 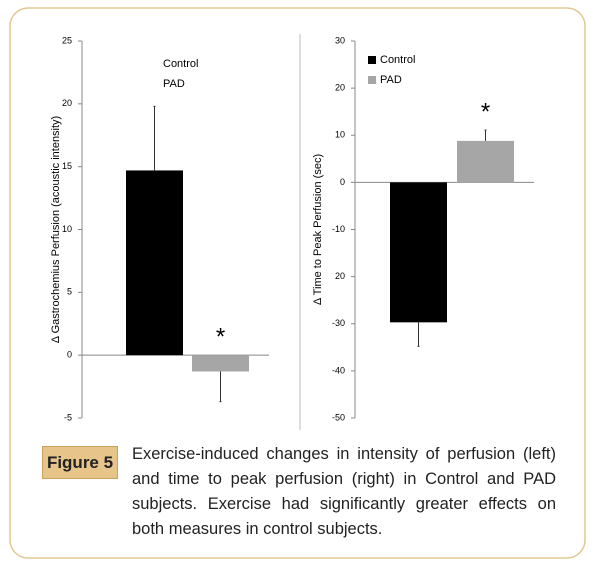 What do you see at coordinates (318, 229) in the screenshot?
I see `y-axis-label: Δ Time to Peak Perfusion (sec)` at bounding box center [318, 229].